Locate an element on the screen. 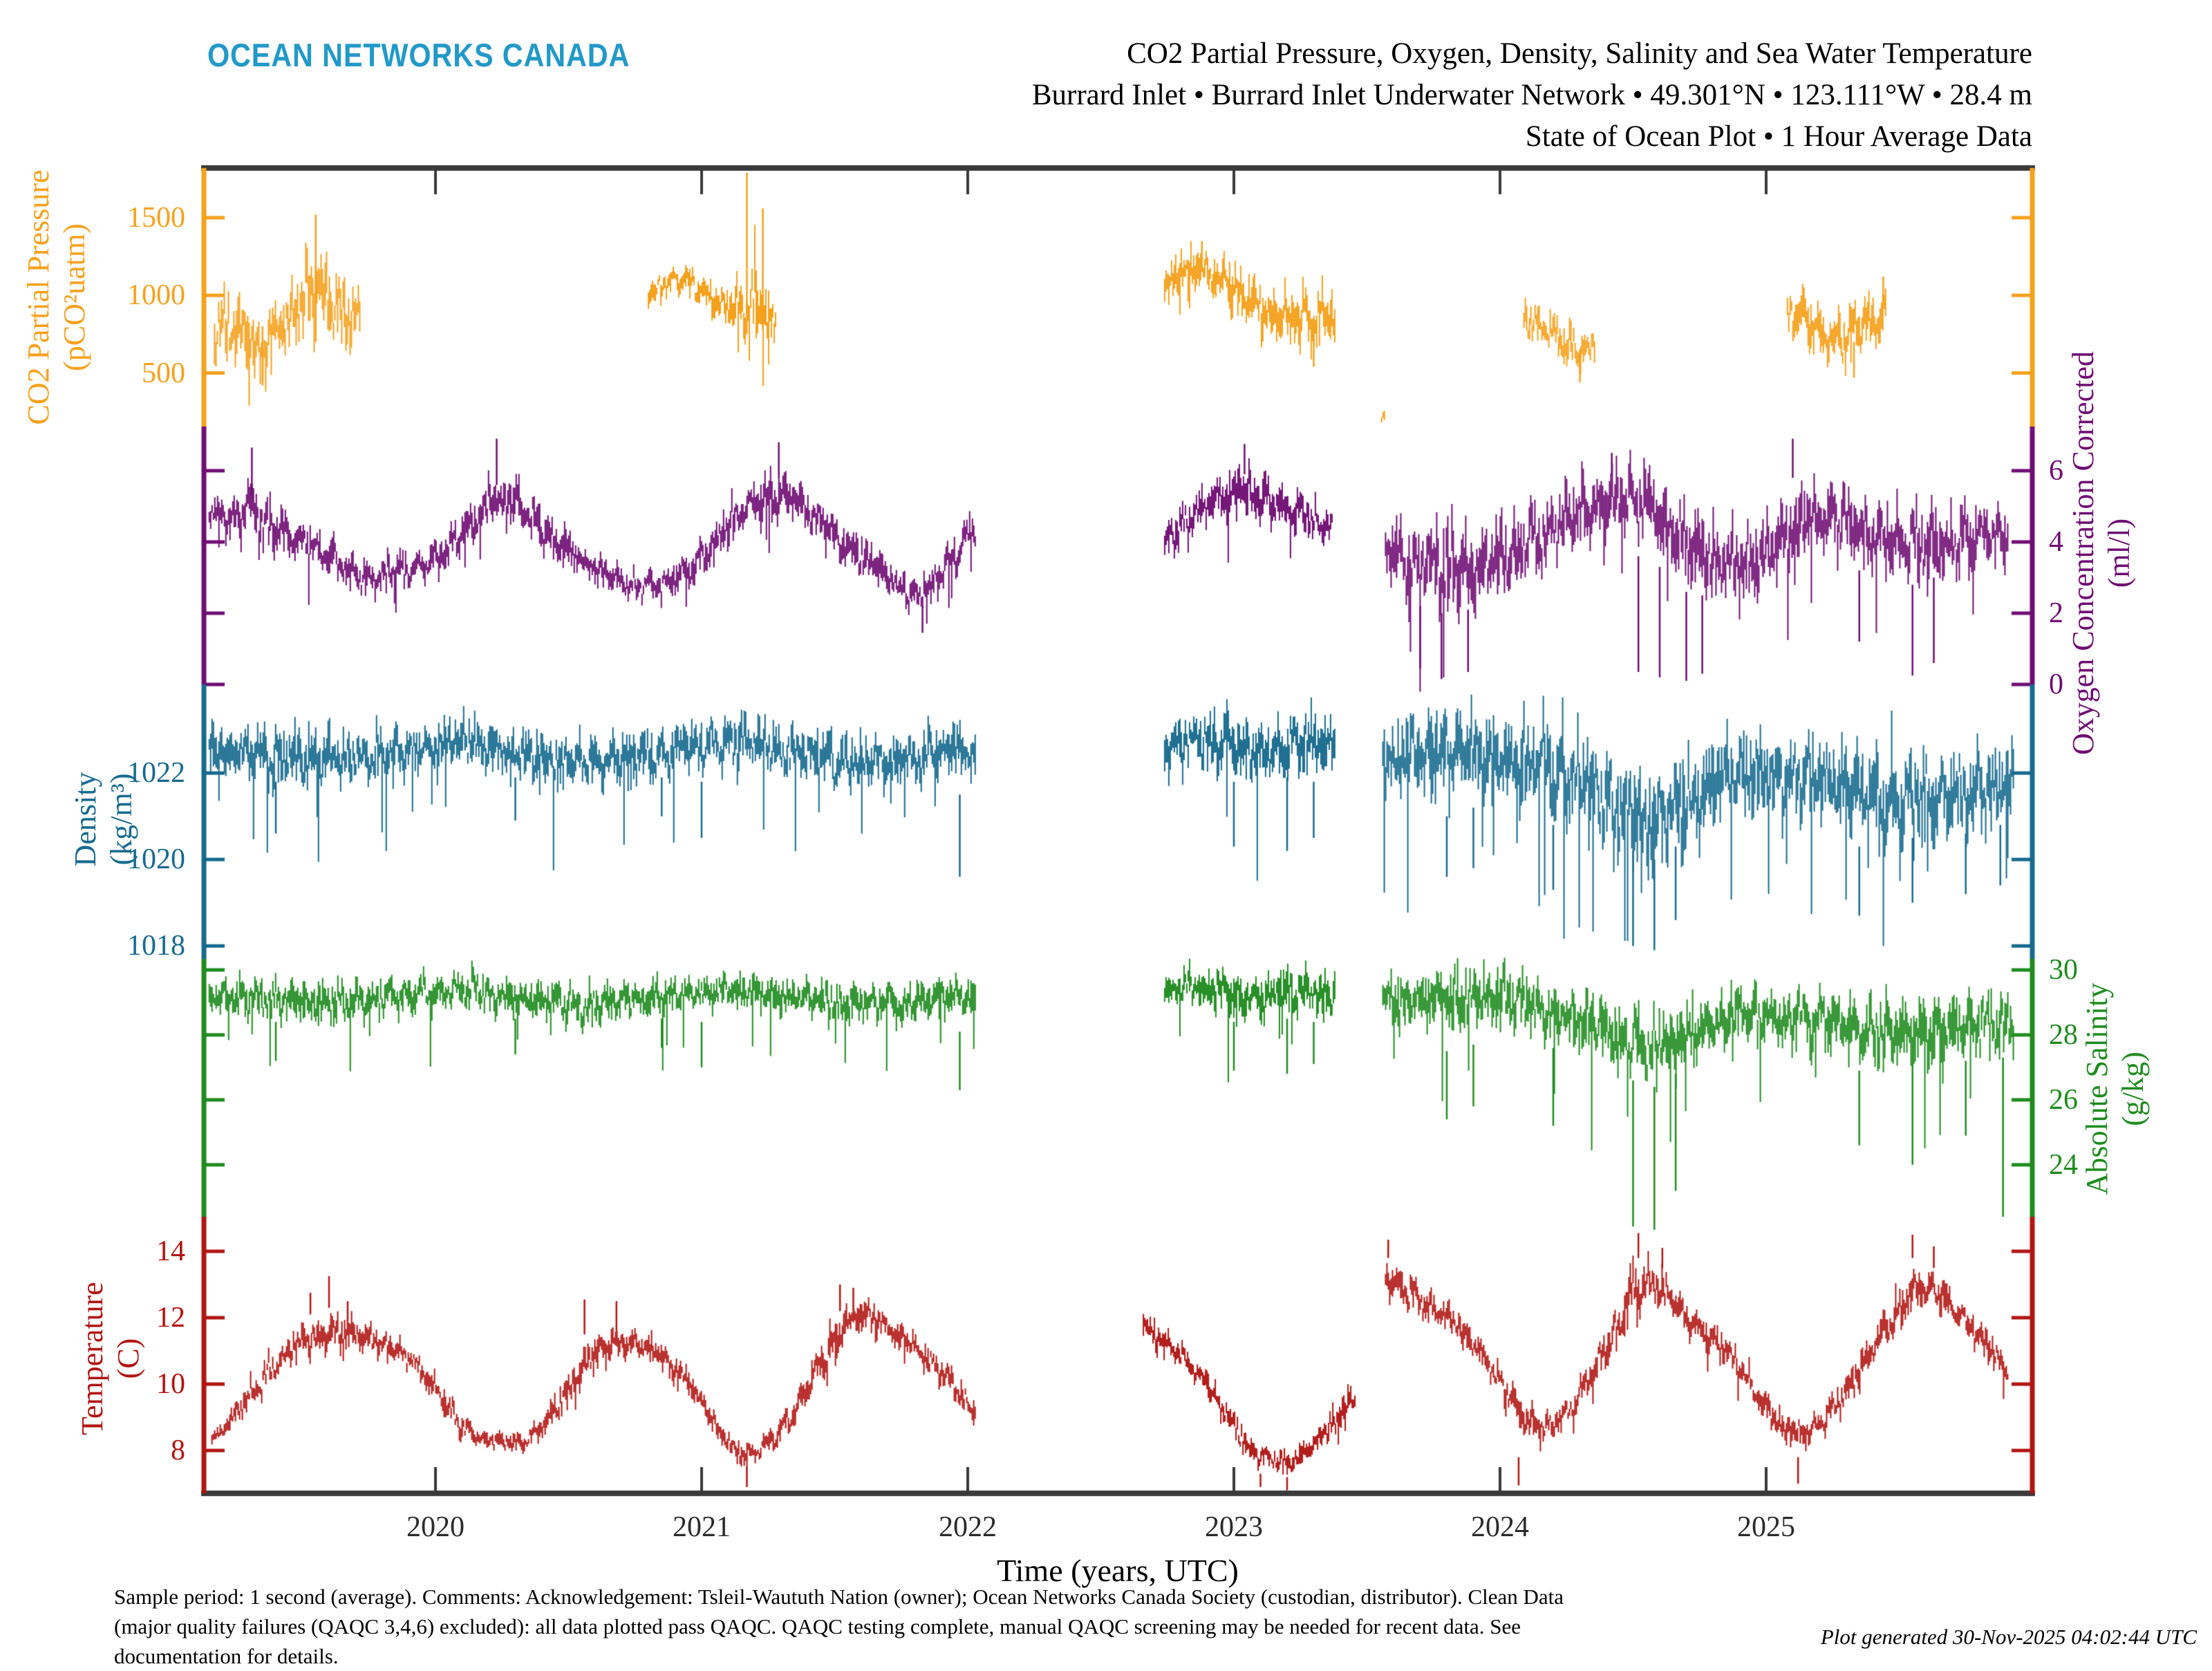 Image resolution: width=2212 pixels, height=1671 pixels. footer-line3: documentation for details. is located at coordinates (226, 1656).